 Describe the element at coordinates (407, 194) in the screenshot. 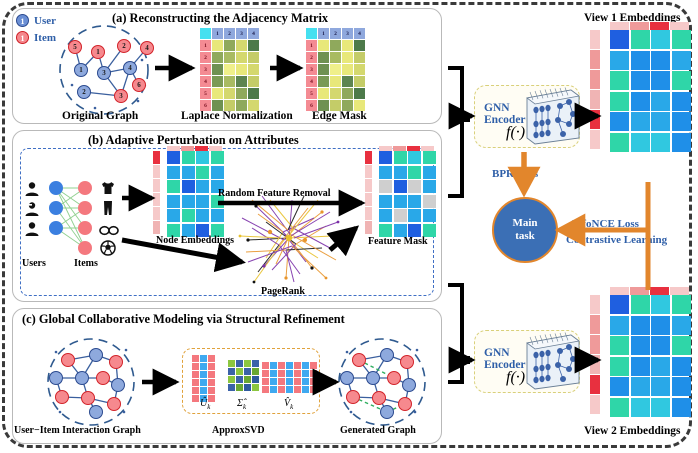

I see `feat-mask-grid` at that location.